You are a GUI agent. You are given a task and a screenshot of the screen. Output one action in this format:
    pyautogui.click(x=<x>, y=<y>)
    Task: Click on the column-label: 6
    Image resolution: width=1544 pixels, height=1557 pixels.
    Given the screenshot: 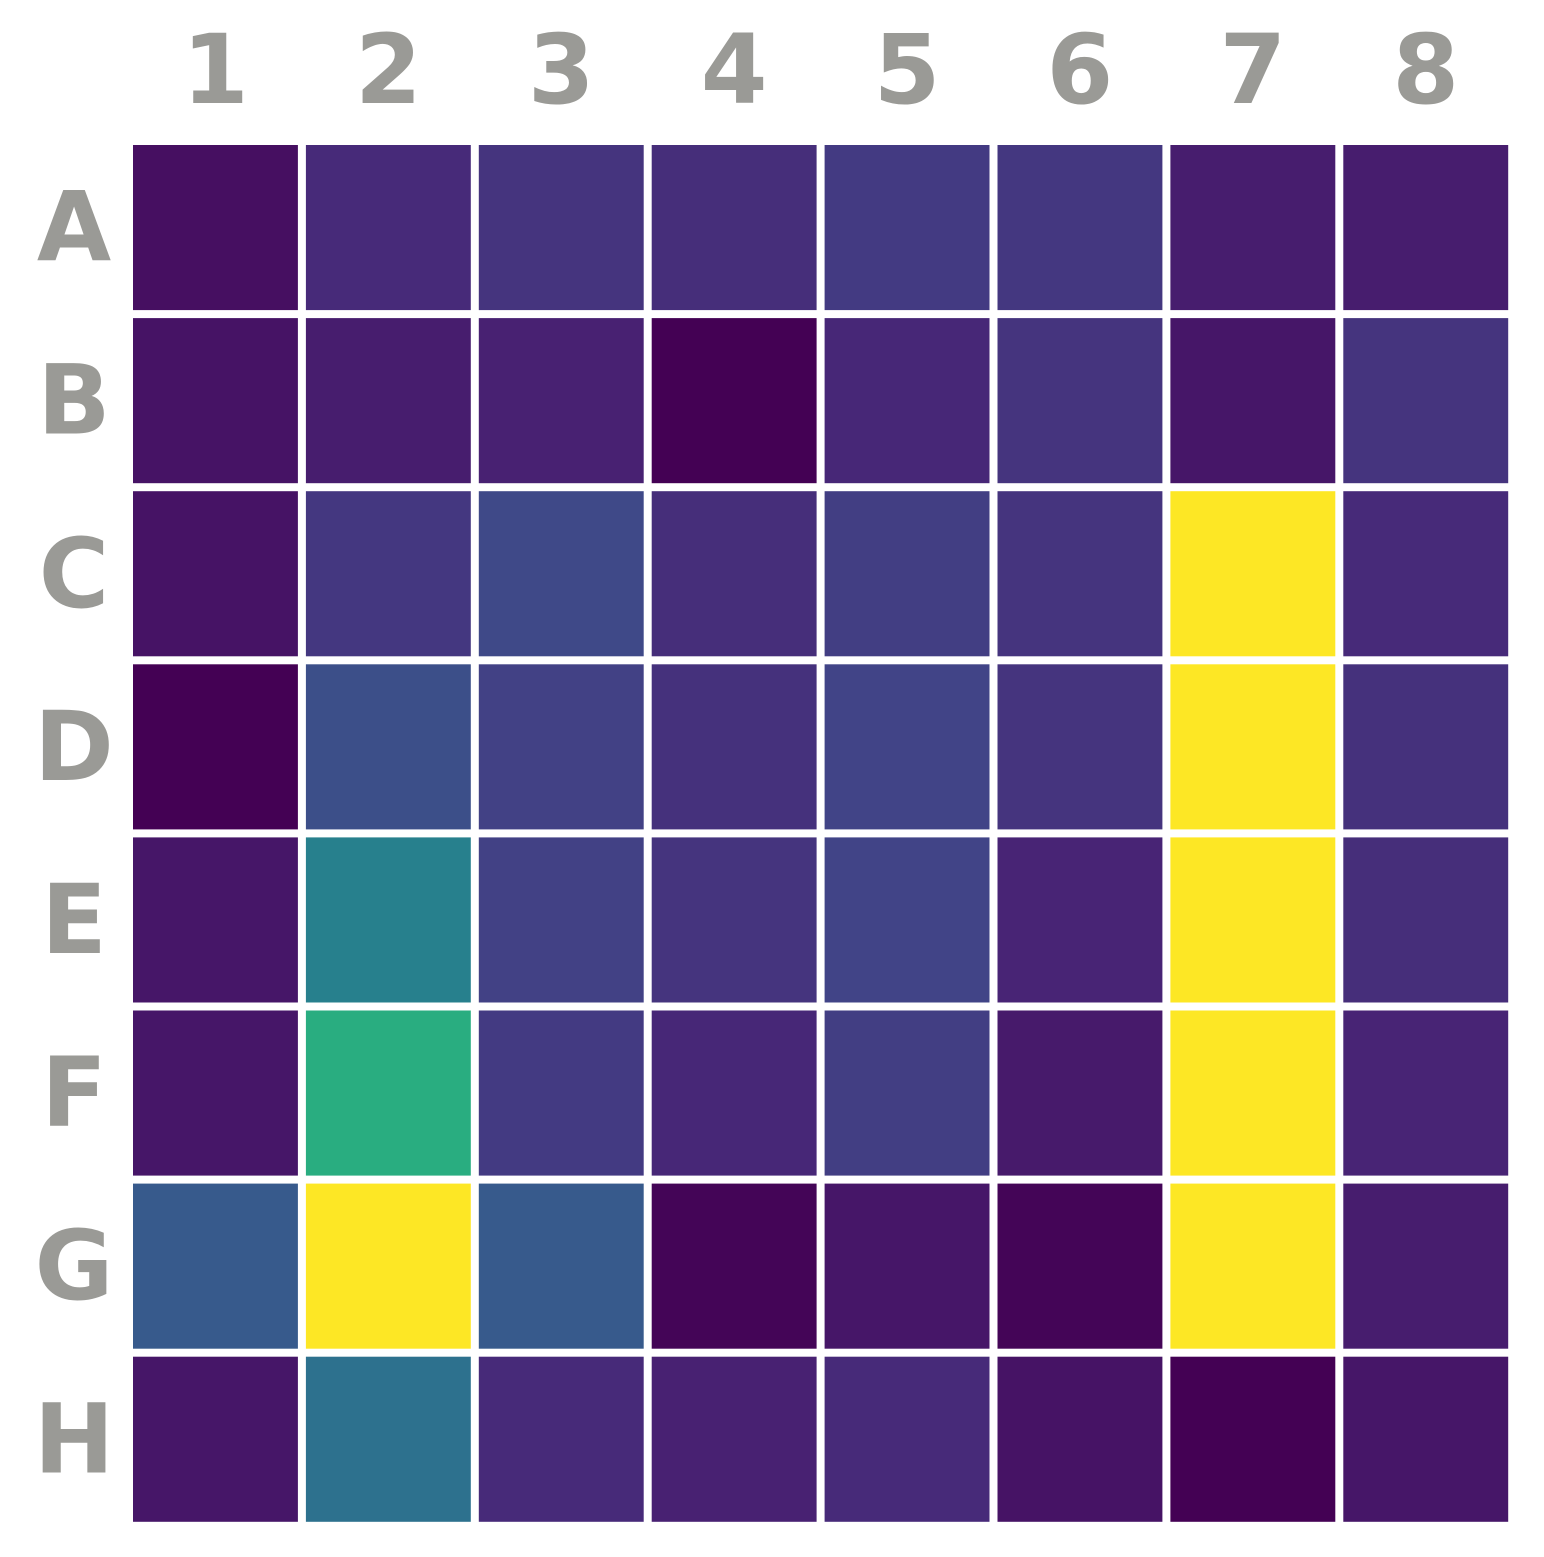 What is the action you would take?
    pyautogui.click(x=1080, y=70)
    